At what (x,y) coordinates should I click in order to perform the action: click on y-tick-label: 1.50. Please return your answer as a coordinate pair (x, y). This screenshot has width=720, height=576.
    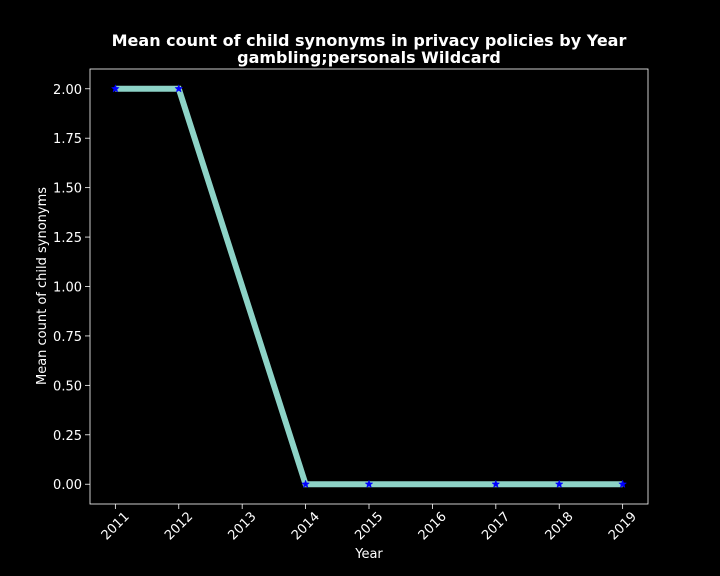
    Looking at the image, I should click on (67, 189).